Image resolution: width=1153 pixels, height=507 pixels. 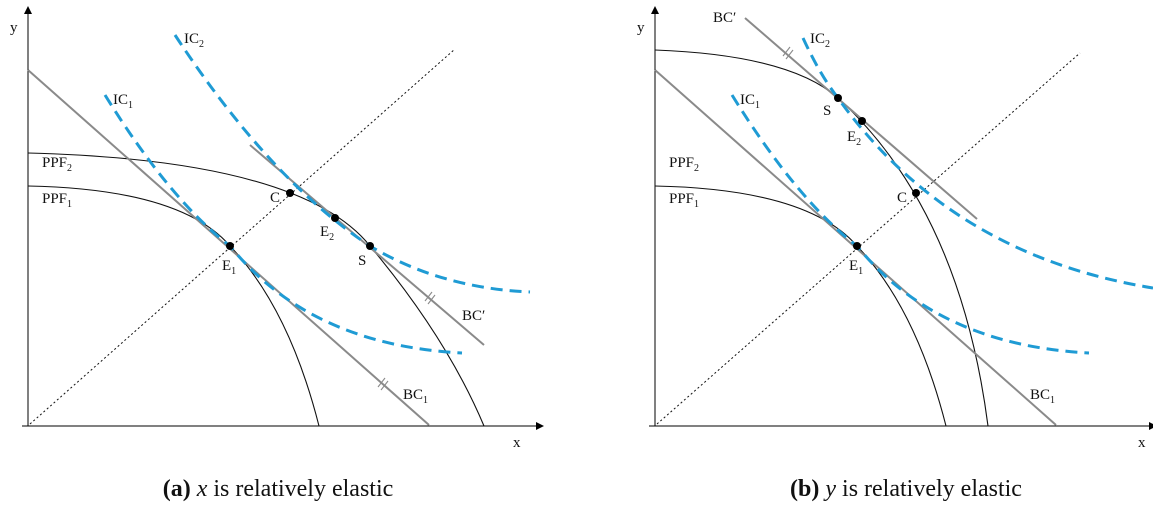 I want to click on caption-b: (b) y is relatively elastic, so click(x=906, y=489).